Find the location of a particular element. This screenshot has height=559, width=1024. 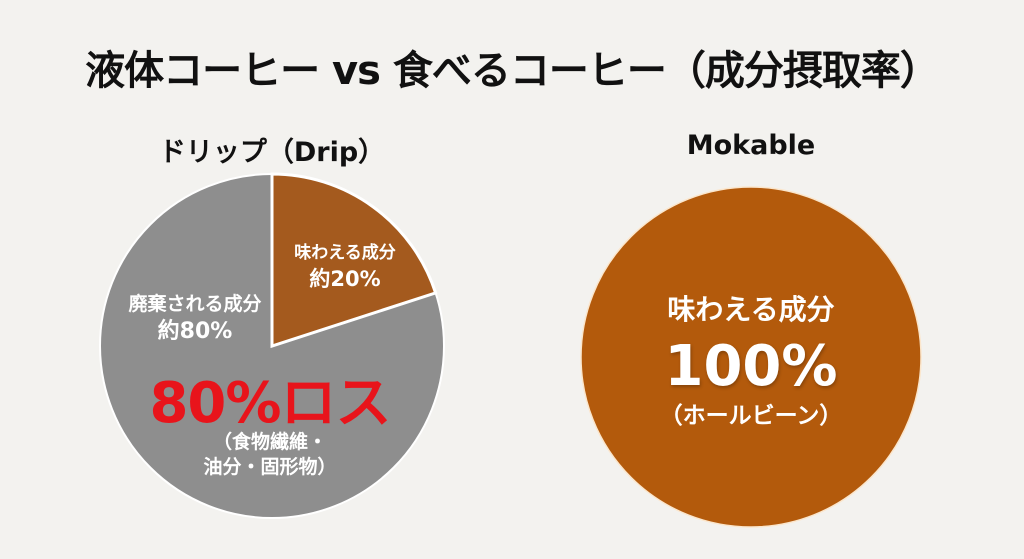

loss-annotation: 80%ロス is located at coordinates (270, 403).